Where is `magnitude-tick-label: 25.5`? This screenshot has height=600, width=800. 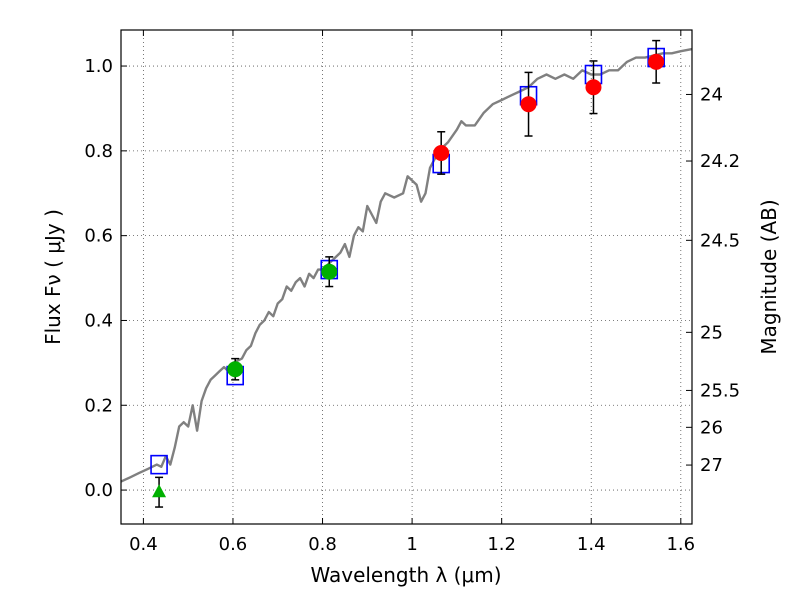
magnitude-tick-label: 25.5 is located at coordinates (720, 390).